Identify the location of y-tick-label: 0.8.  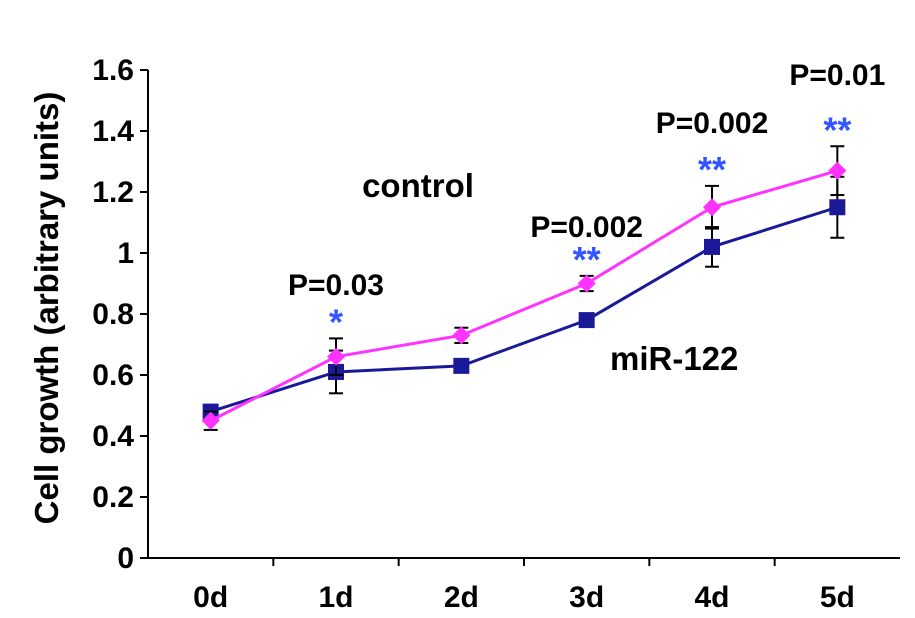
(113, 314).